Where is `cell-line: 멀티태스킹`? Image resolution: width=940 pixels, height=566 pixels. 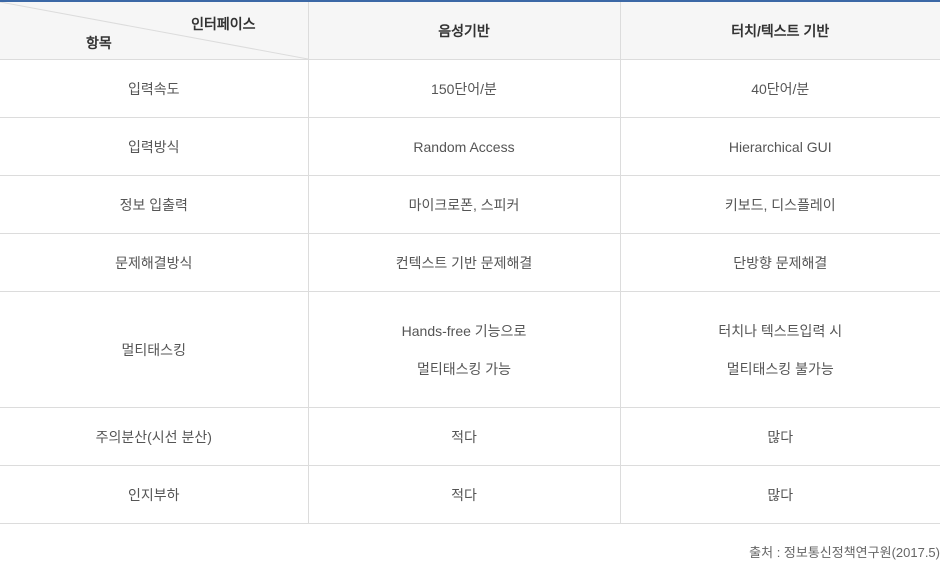 cell-line: 멀티태스킹 is located at coordinates (153, 349).